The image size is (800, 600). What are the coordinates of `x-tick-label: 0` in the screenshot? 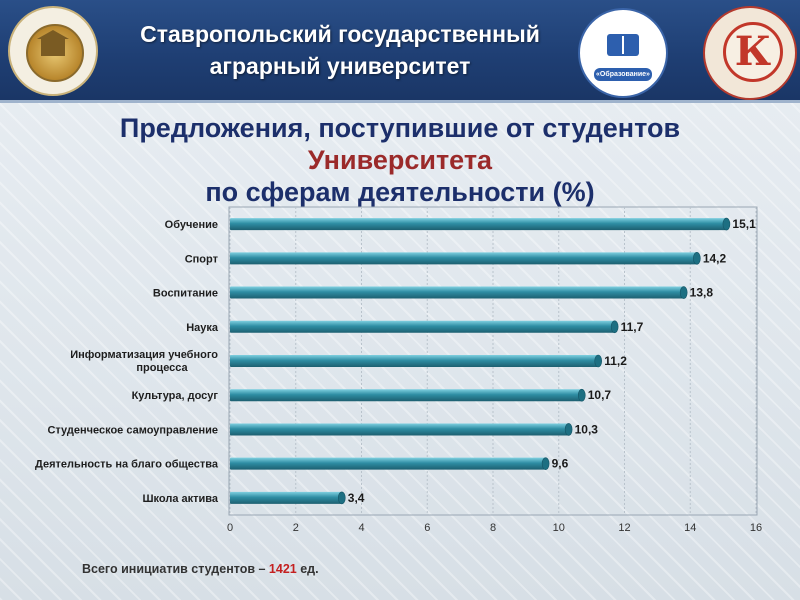 It's located at (230, 528).